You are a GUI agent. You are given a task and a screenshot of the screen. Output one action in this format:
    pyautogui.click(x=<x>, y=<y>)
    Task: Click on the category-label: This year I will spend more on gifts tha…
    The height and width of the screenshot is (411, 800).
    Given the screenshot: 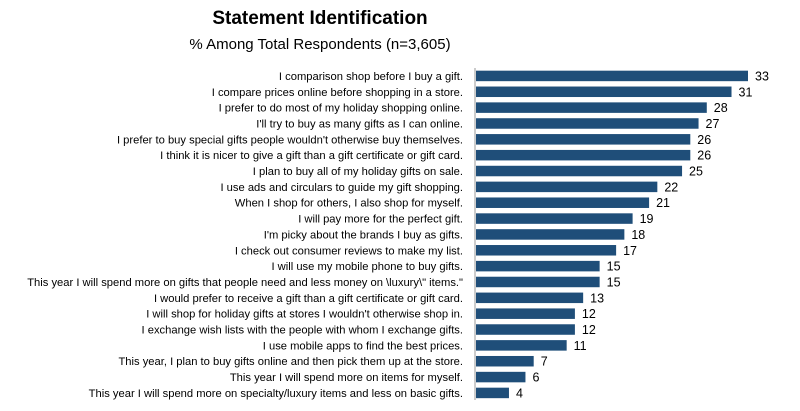 What is the action you would take?
    pyautogui.click(x=245, y=283)
    